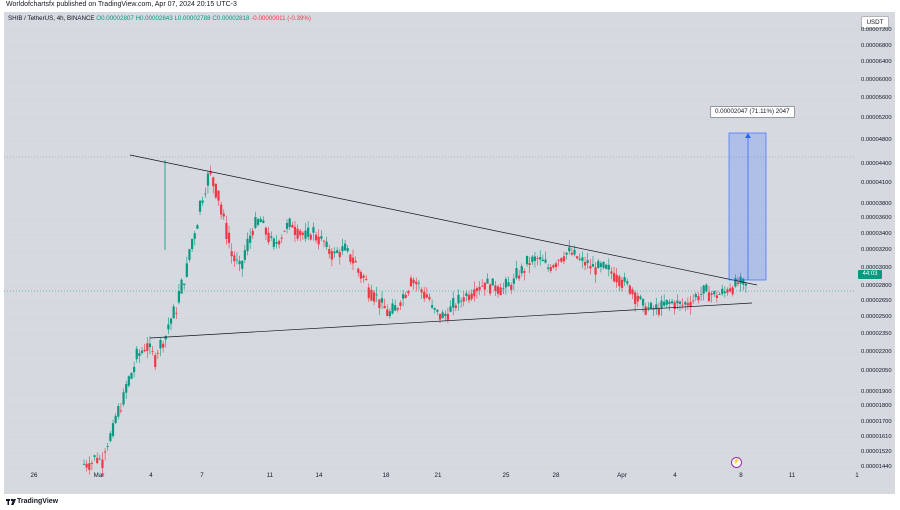 The height and width of the screenshot is (510, 900). Describe the element at coordinates (876, 233) in the screenshot. I see `y-tick-label: 0.00003400` at that location.